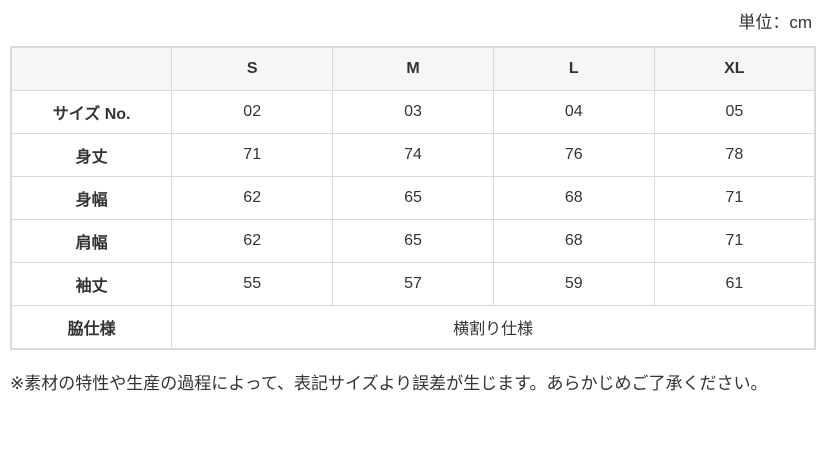  Describe the element at coordinates (734, 112) in the screenshot. I see `size-value-cell: 05` at that location.